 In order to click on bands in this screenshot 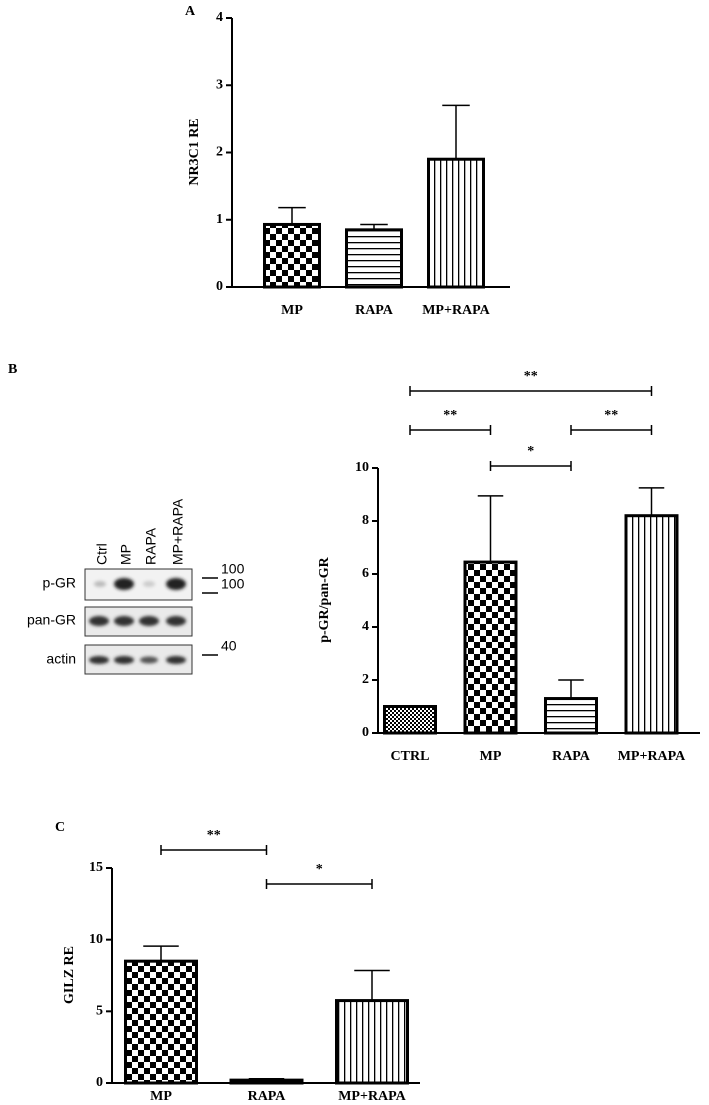, I will do `click(137, 621)`.